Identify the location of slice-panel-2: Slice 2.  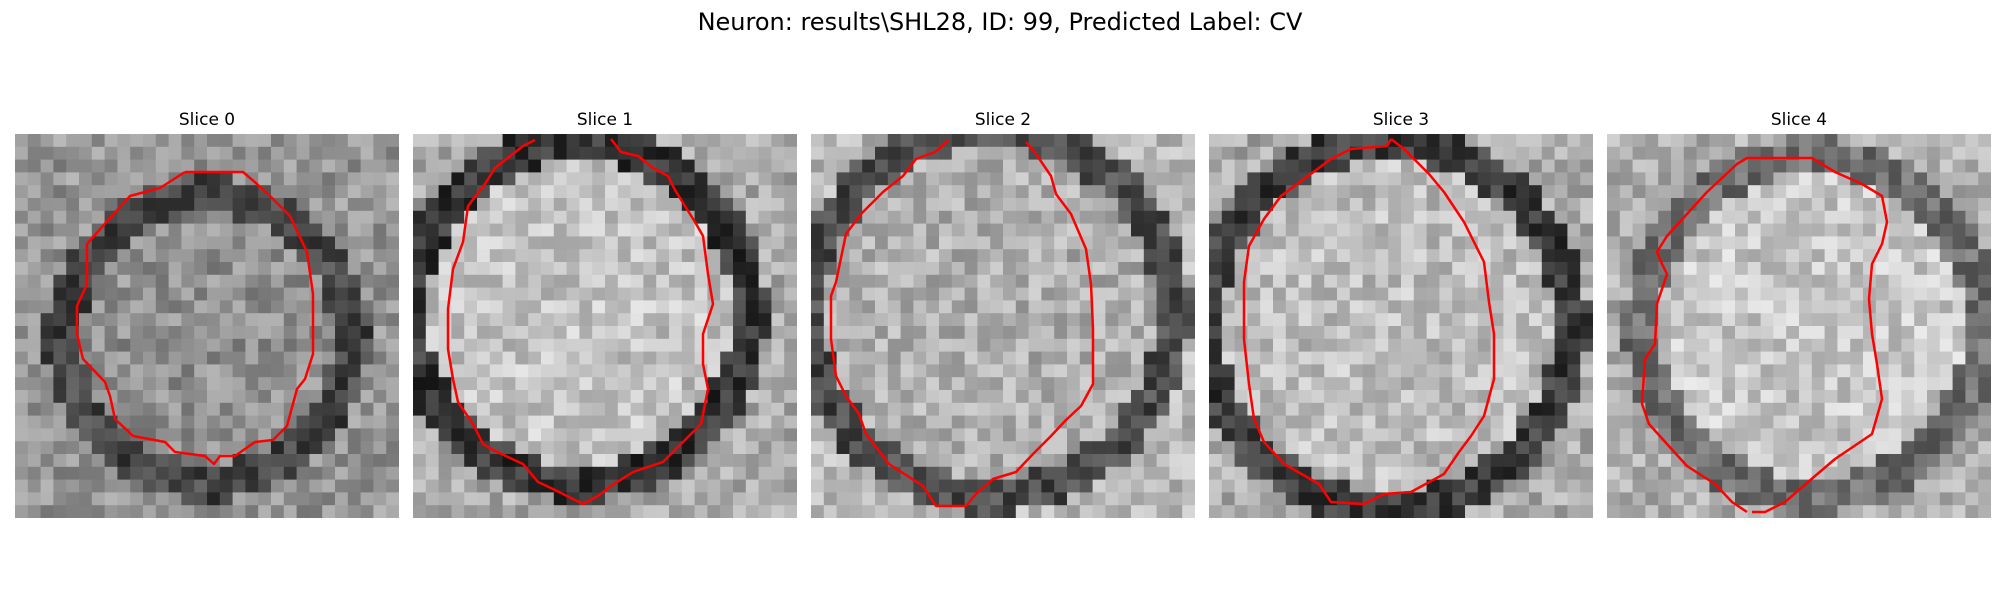
(1003, 313).